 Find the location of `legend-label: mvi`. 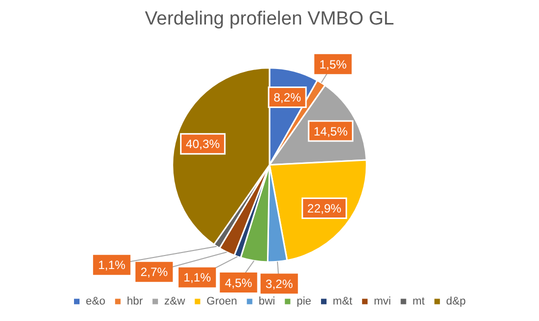

legend-label: mvi is located at coordinates (382, 302).